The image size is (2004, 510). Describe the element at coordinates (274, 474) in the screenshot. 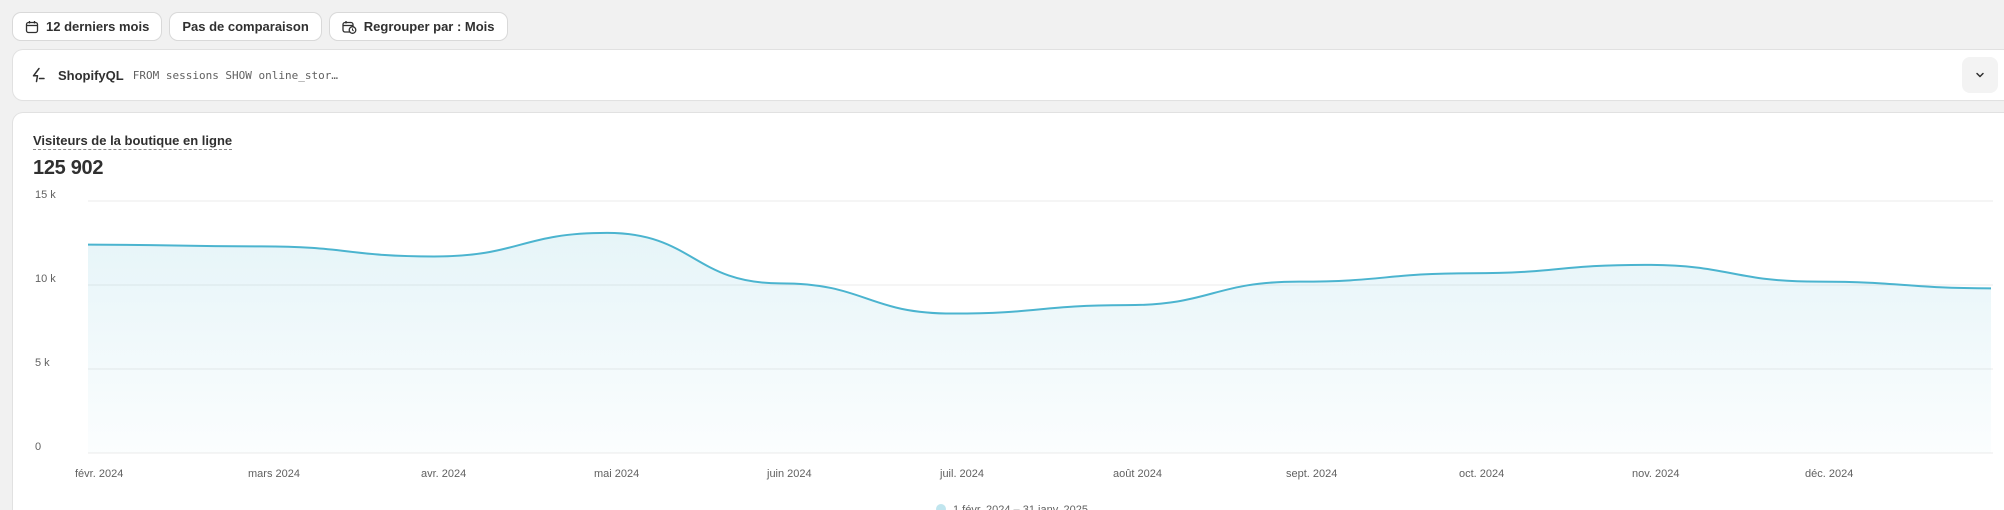

I see `x-tick-label: mars 2024` at that location.